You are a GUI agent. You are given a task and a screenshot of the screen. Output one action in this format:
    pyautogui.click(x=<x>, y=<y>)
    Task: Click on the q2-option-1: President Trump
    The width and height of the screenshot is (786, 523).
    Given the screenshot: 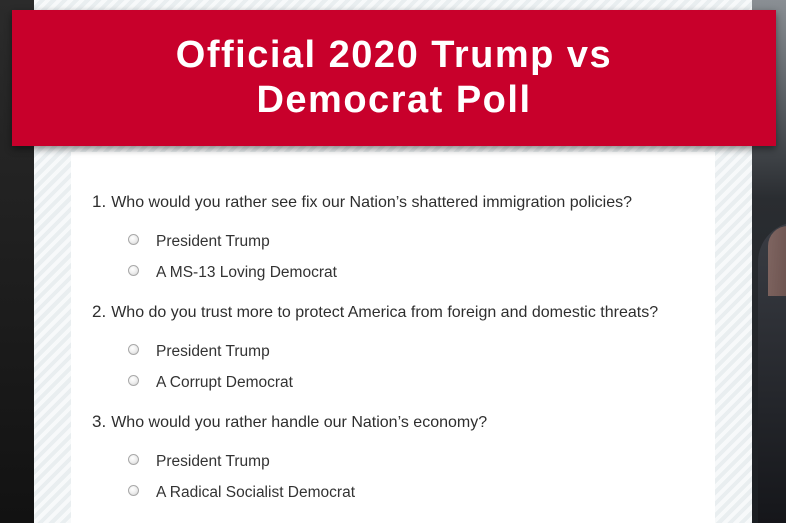 What is the action you would take?
    pyautogui.click(x=199, y=352)
    